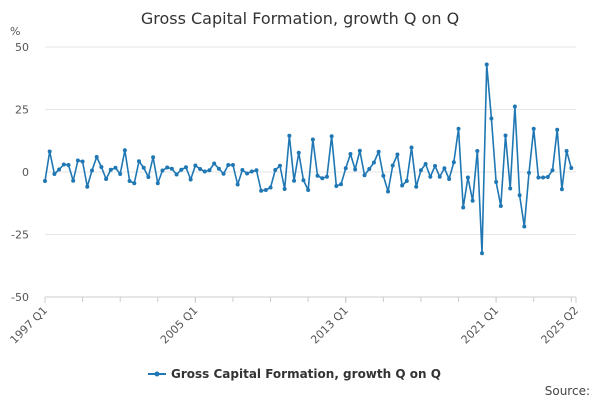  Describe the element at coordinates (294, 374) in the screenshot. I see `legend: Gross Capital Formation, growth Q on Q` at that location.